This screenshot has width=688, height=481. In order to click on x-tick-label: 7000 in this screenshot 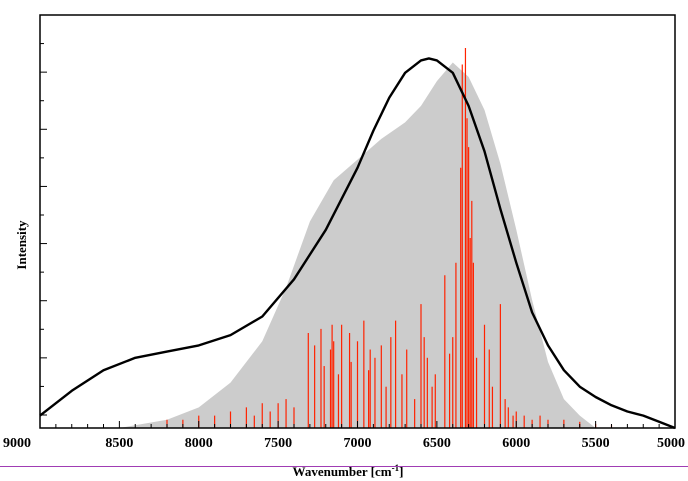, I will do `click(358, 443)`.